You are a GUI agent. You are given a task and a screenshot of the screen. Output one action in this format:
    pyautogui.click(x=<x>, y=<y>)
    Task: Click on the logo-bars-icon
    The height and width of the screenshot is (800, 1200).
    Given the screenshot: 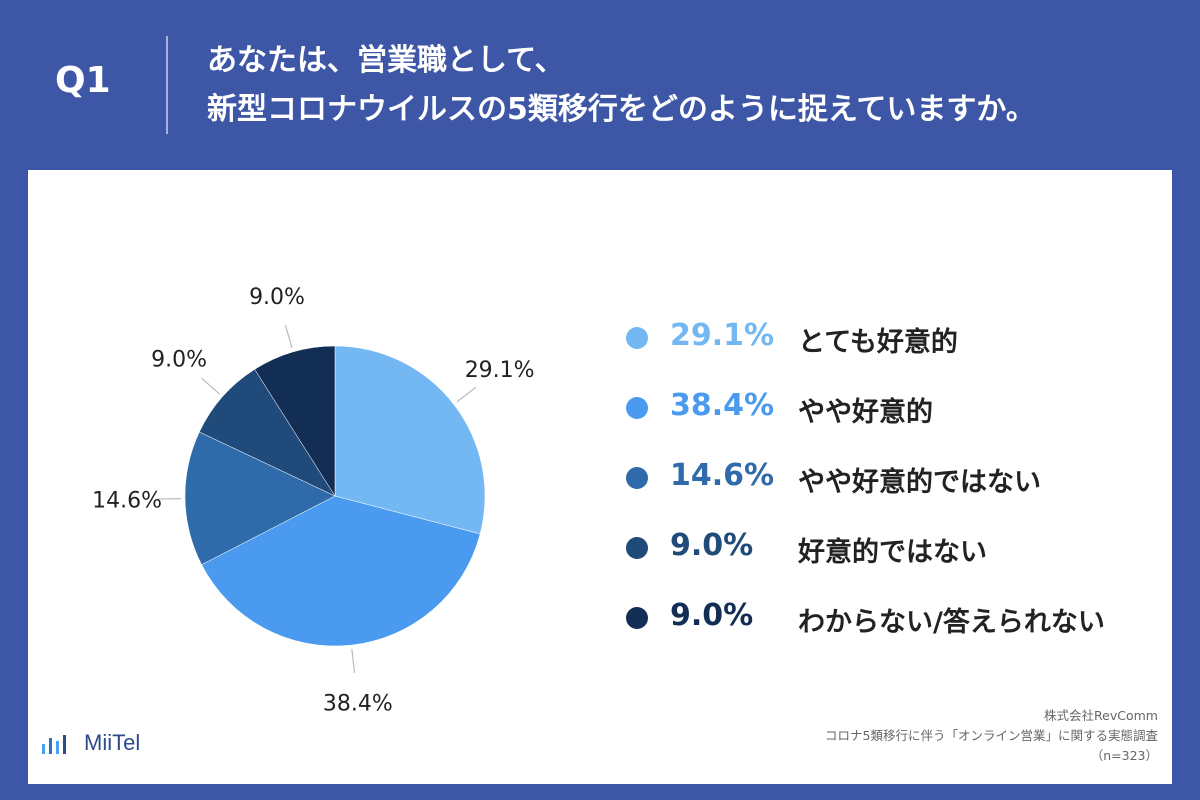 What is the action you would take?
    pyautogui.click(x=54, y=744)
    